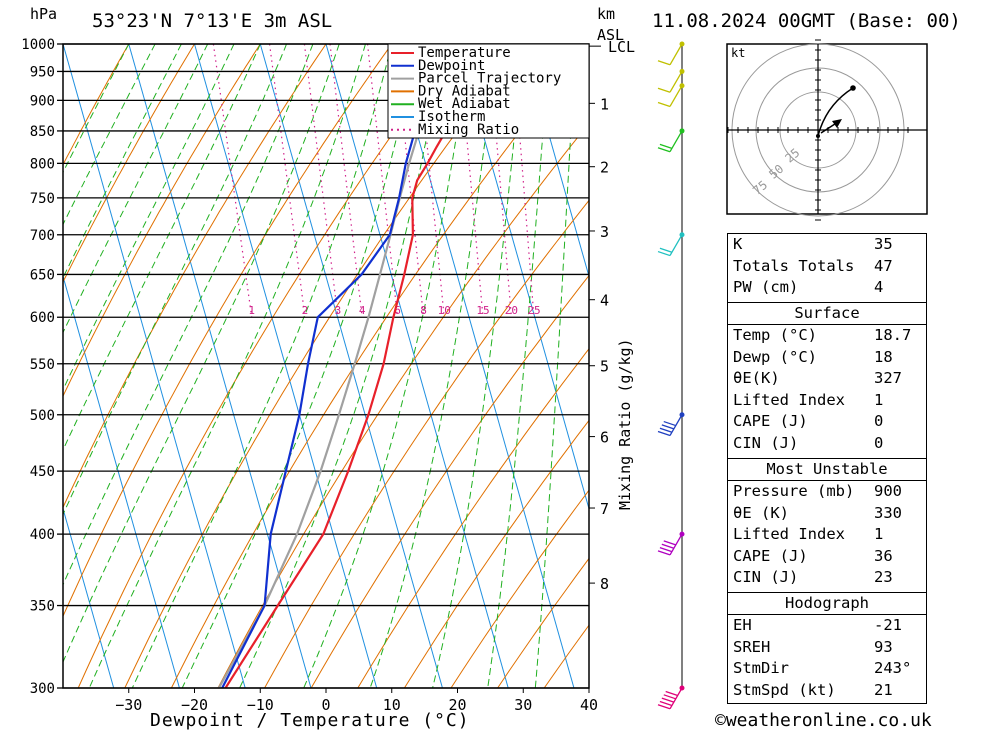 The image size is (1000, 733). What do you see at coordinates (808, 287) in the screenshot?
I see `index-row-pw: PW (cm) 4` at bounding box center [808, 287].